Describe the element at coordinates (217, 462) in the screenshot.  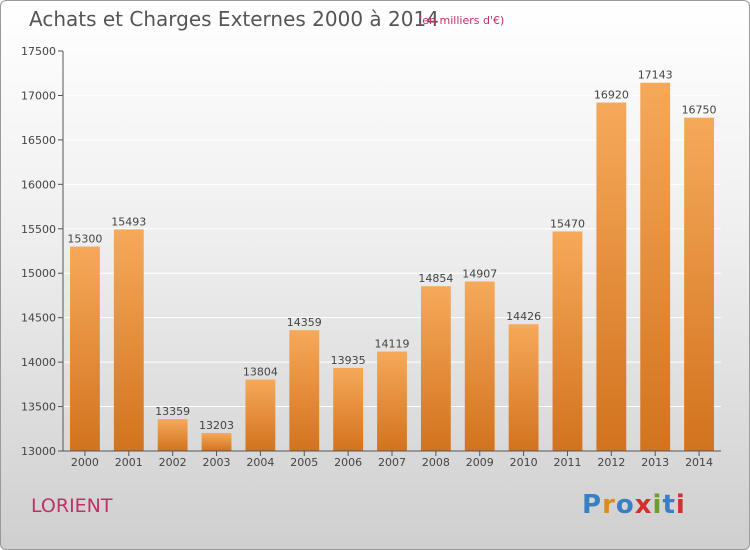
I see `x-tick-label: 2003` at that location.